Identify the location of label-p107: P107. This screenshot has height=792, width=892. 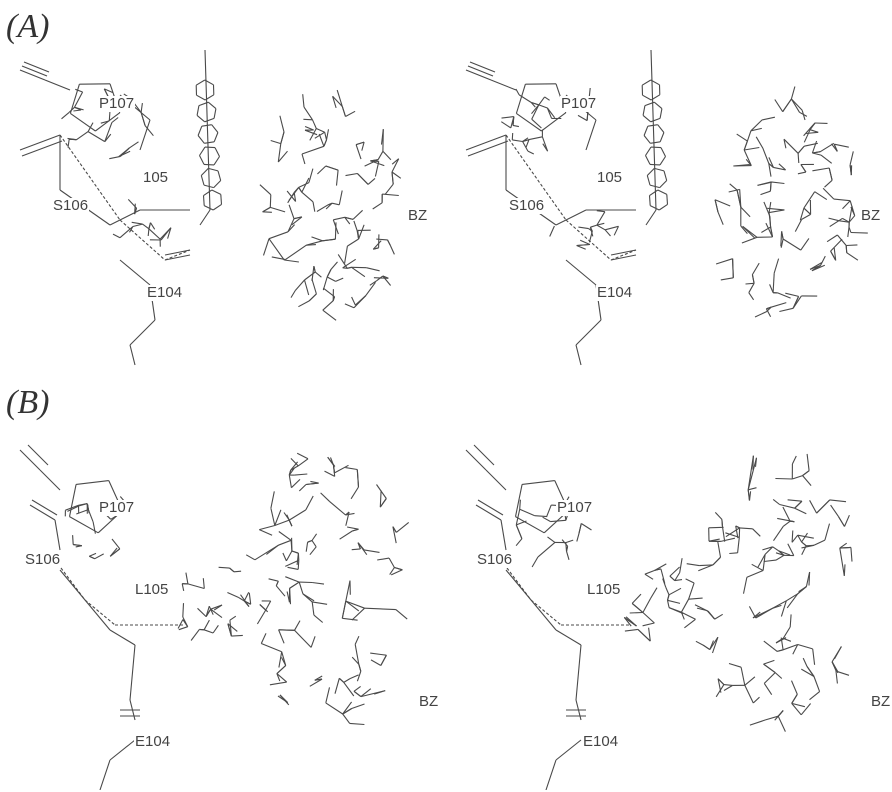
(117, 103).